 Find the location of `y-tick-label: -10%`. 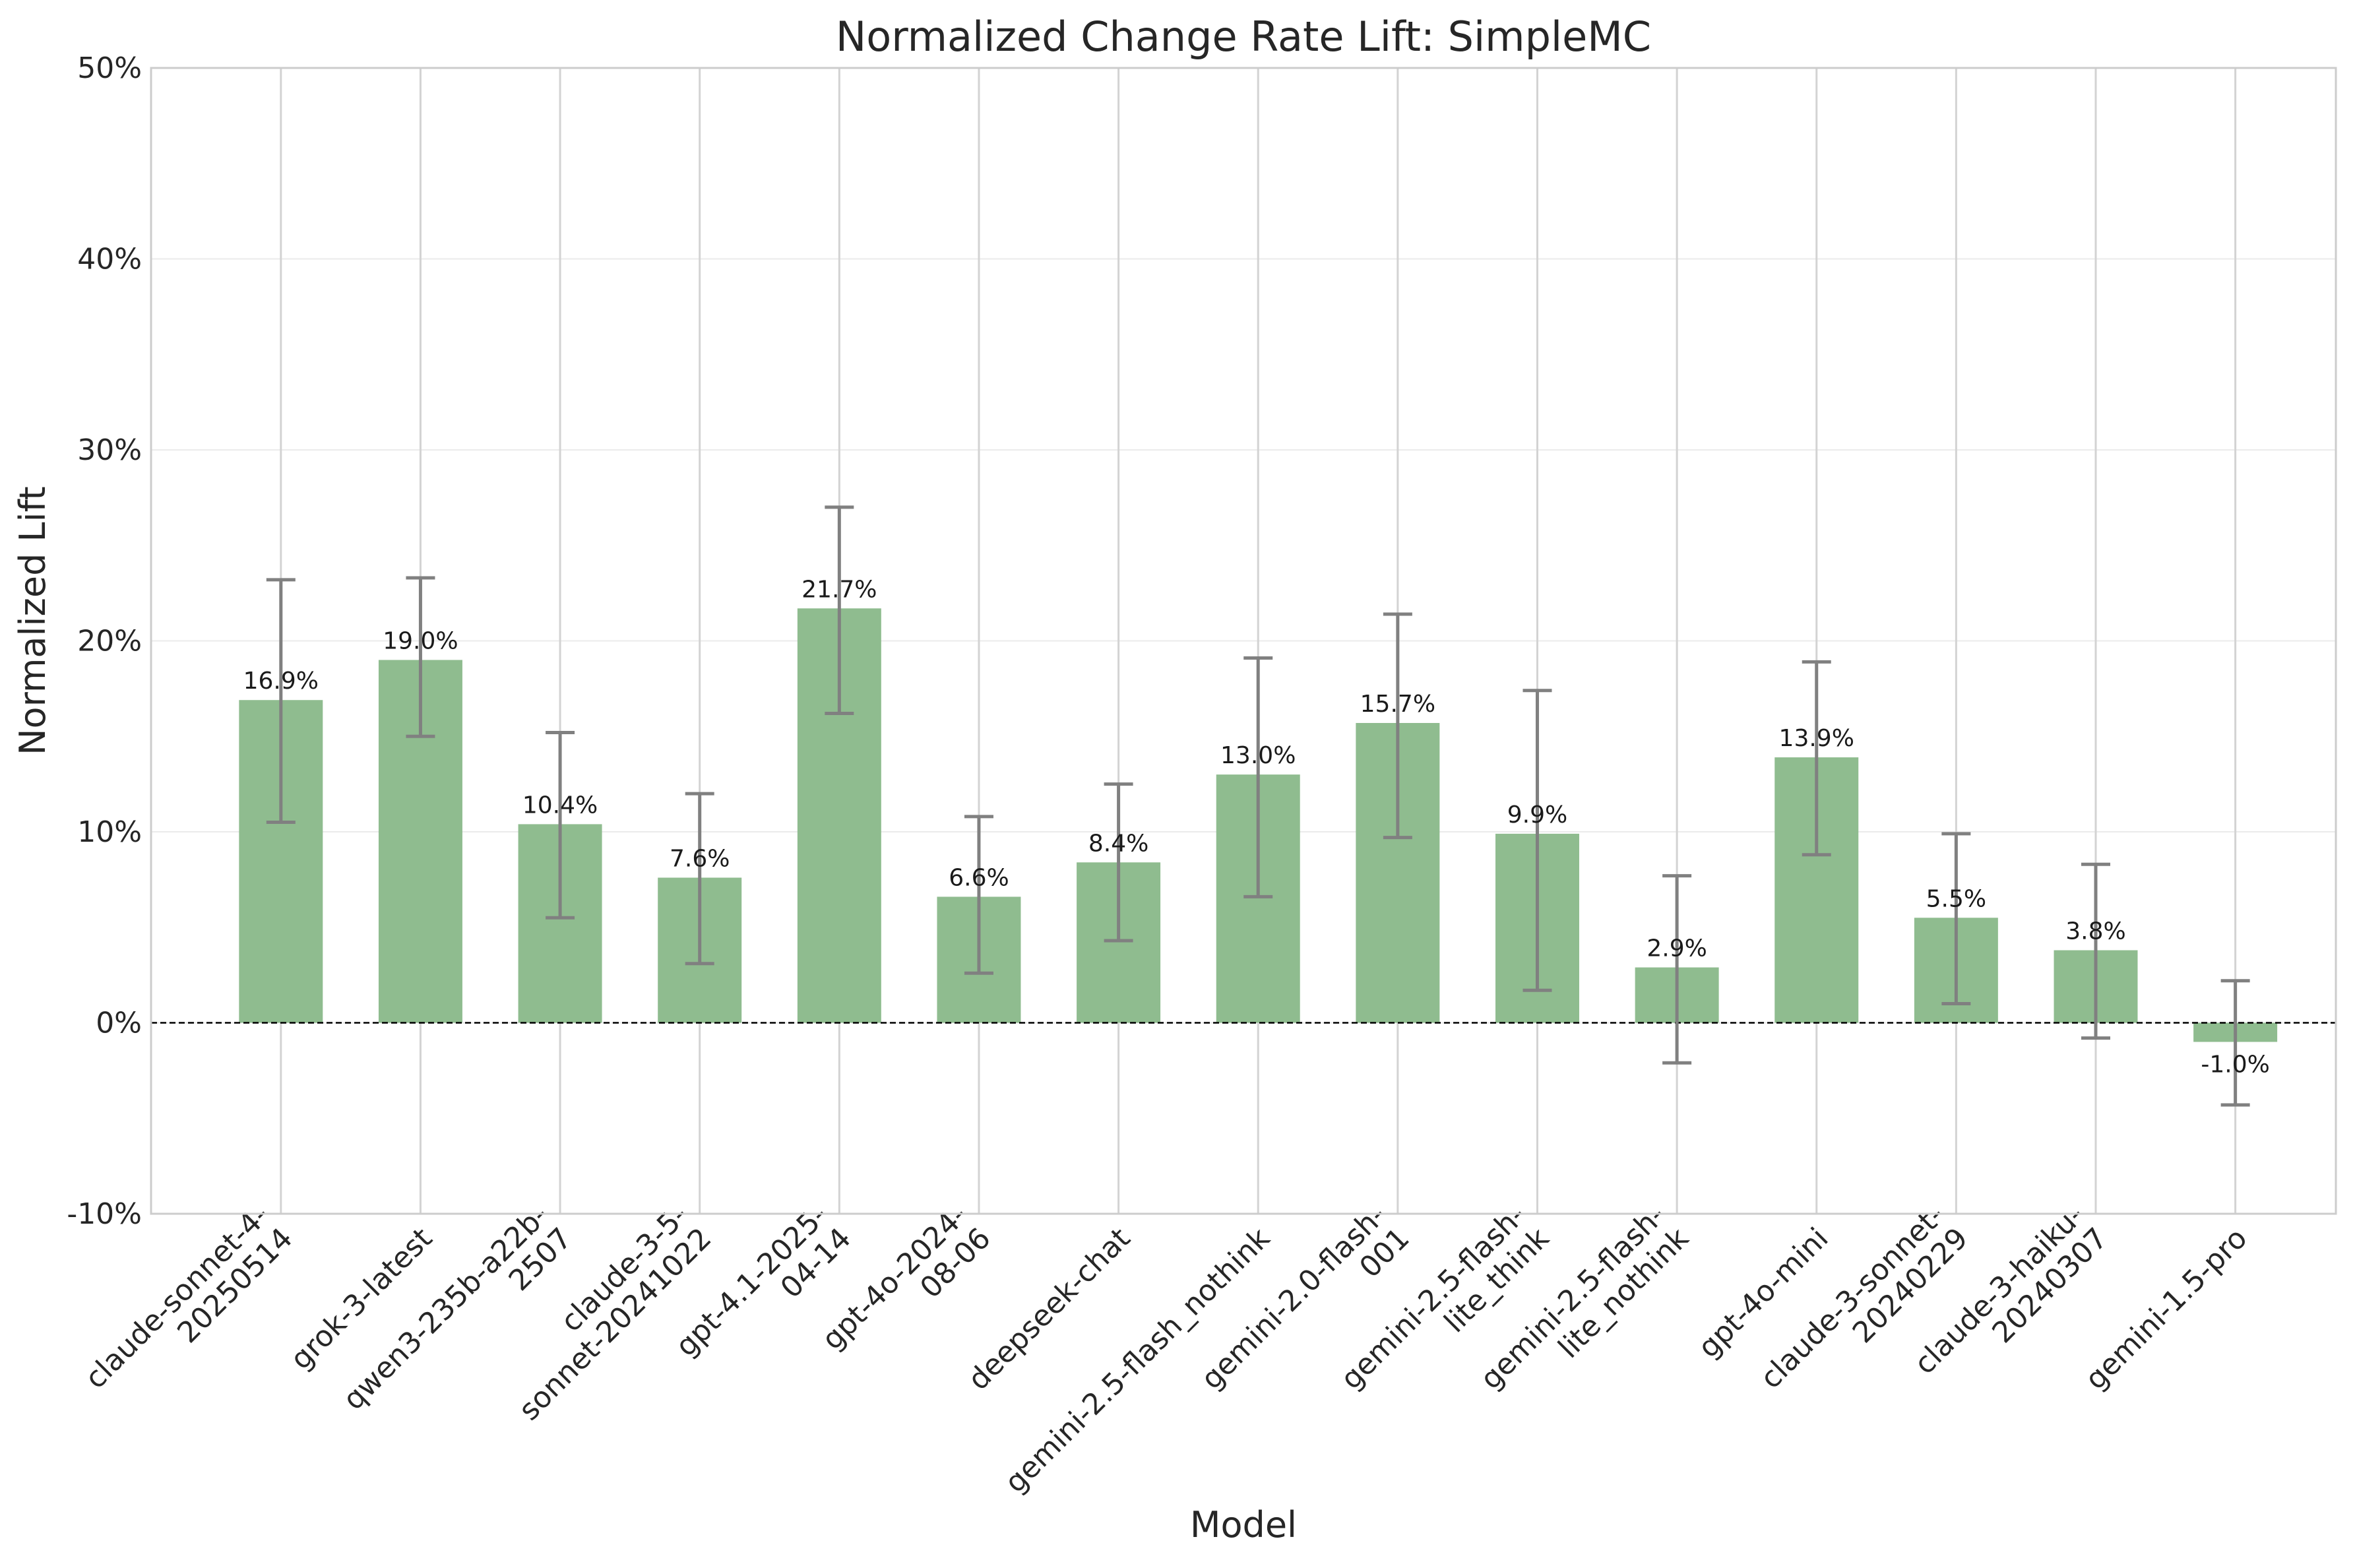

y-tick-label: -10% is located at coordinates (104, 1214).